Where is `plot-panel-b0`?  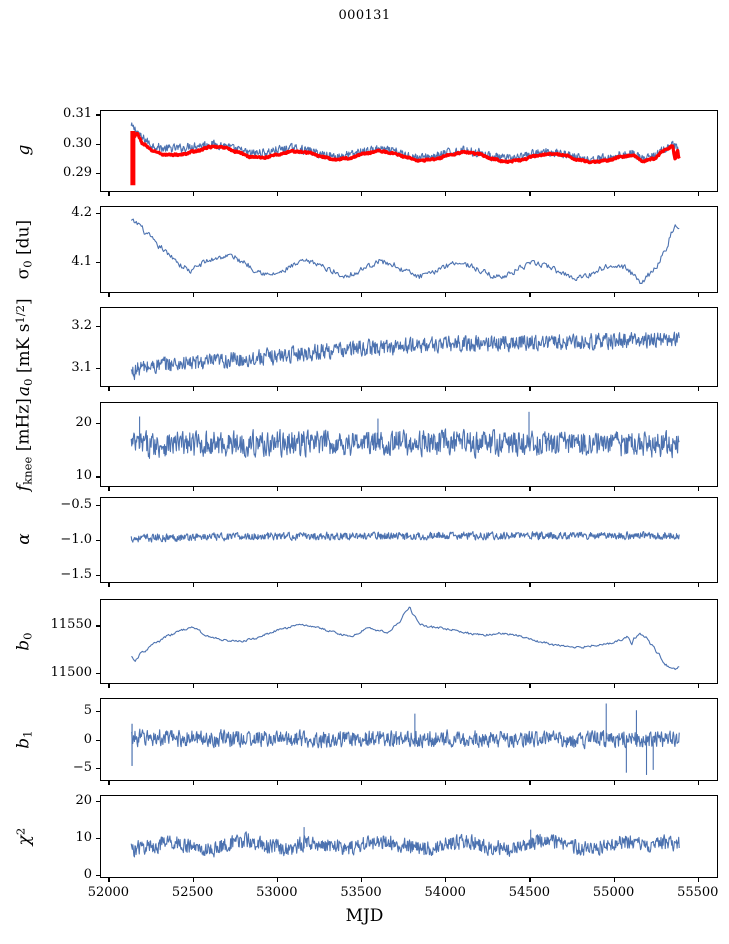
plot-panel-b0 is located at coordinates (409, 641).